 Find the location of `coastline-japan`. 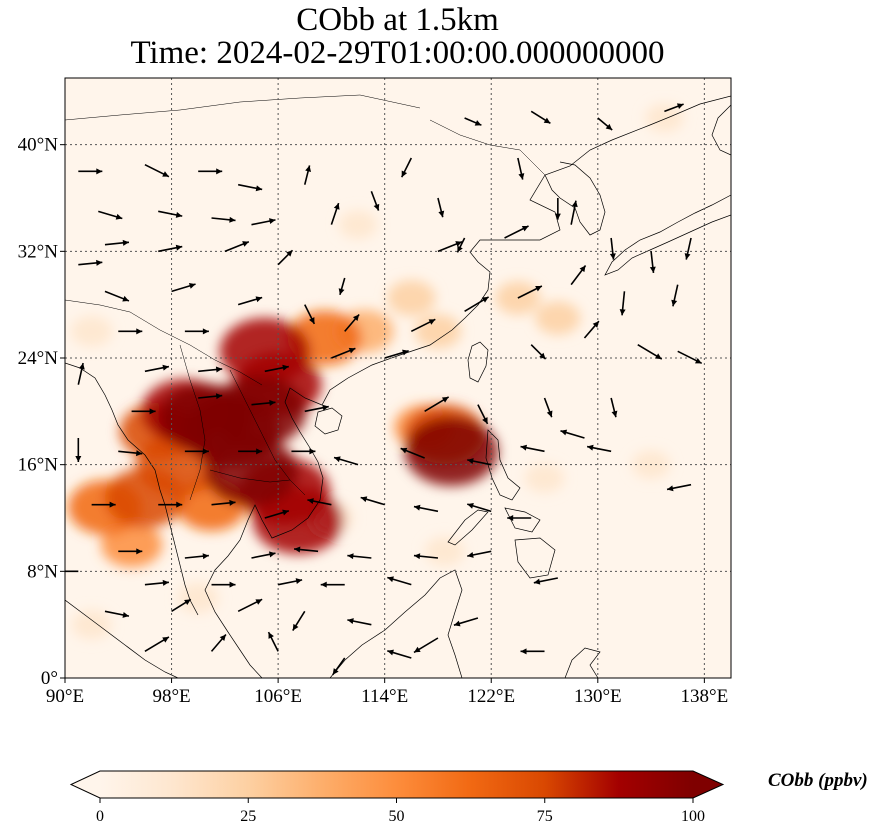

coastline-japan is located at coordinates (667, 235).